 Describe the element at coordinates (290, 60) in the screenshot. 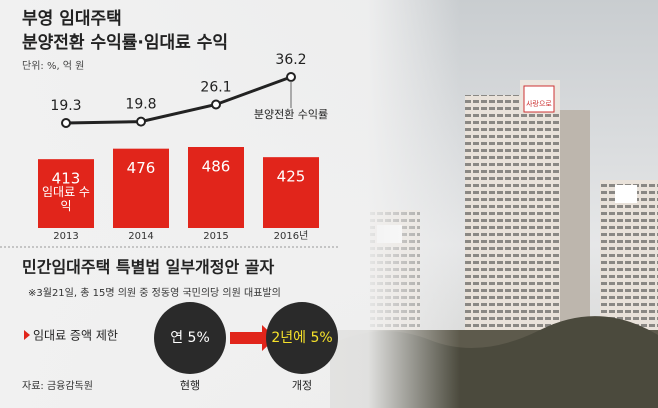

I see `point-label: 36.2` at that location.